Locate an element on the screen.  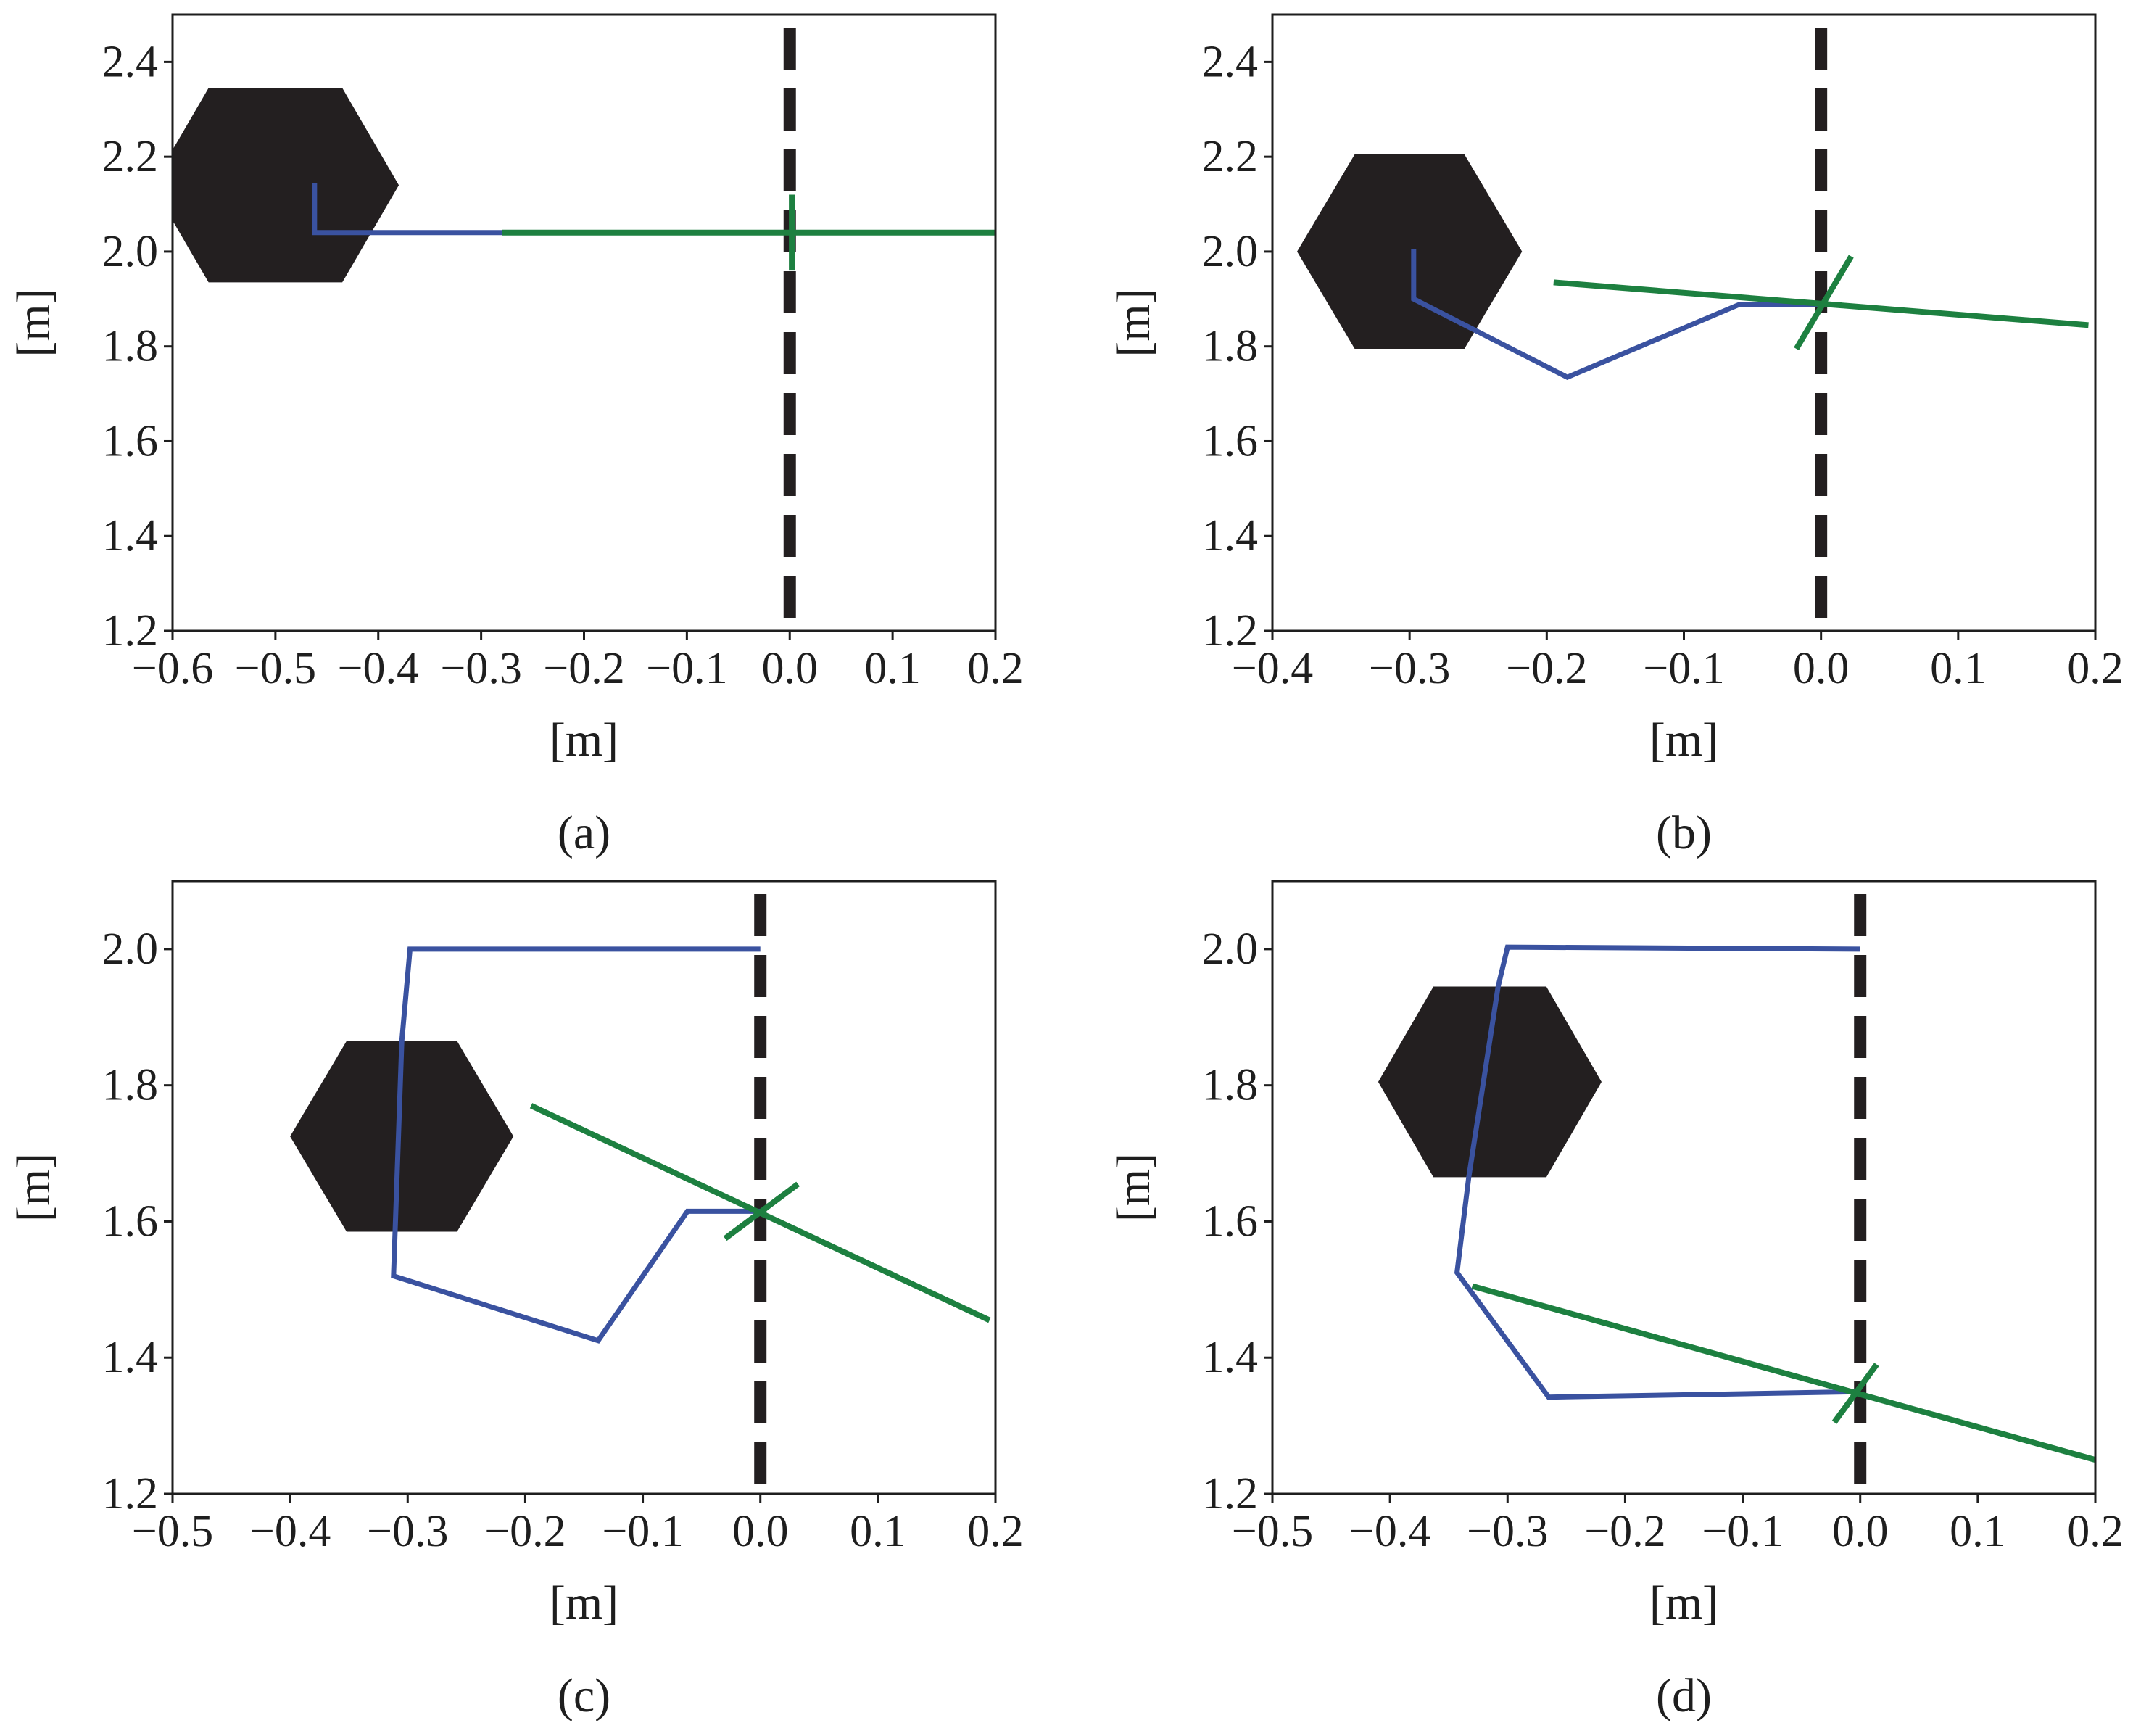
series-line is located at coordinates (1783, 1373).